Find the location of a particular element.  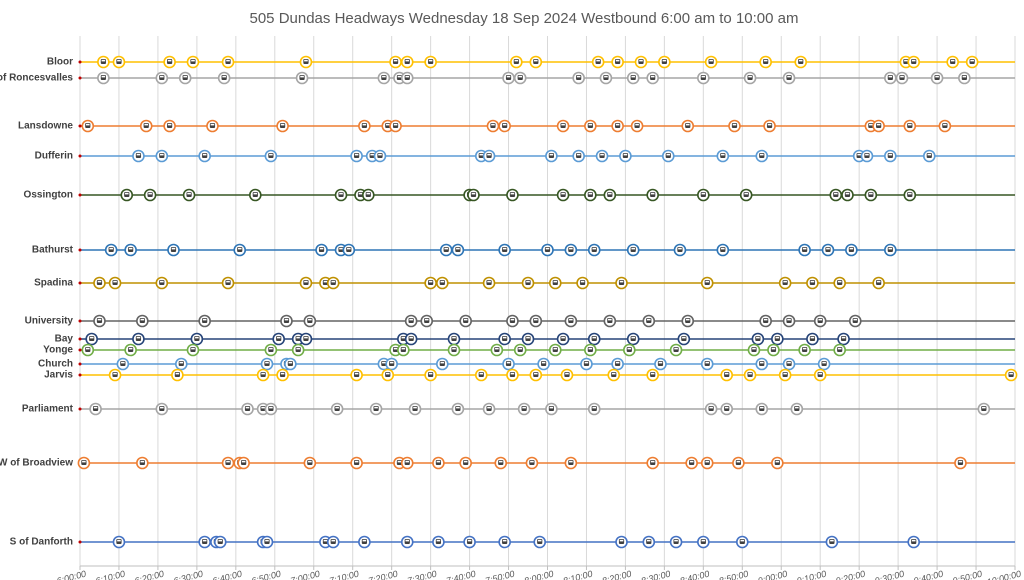

x-tick-label: 8:00:00 is located at coordinates (539, 574).